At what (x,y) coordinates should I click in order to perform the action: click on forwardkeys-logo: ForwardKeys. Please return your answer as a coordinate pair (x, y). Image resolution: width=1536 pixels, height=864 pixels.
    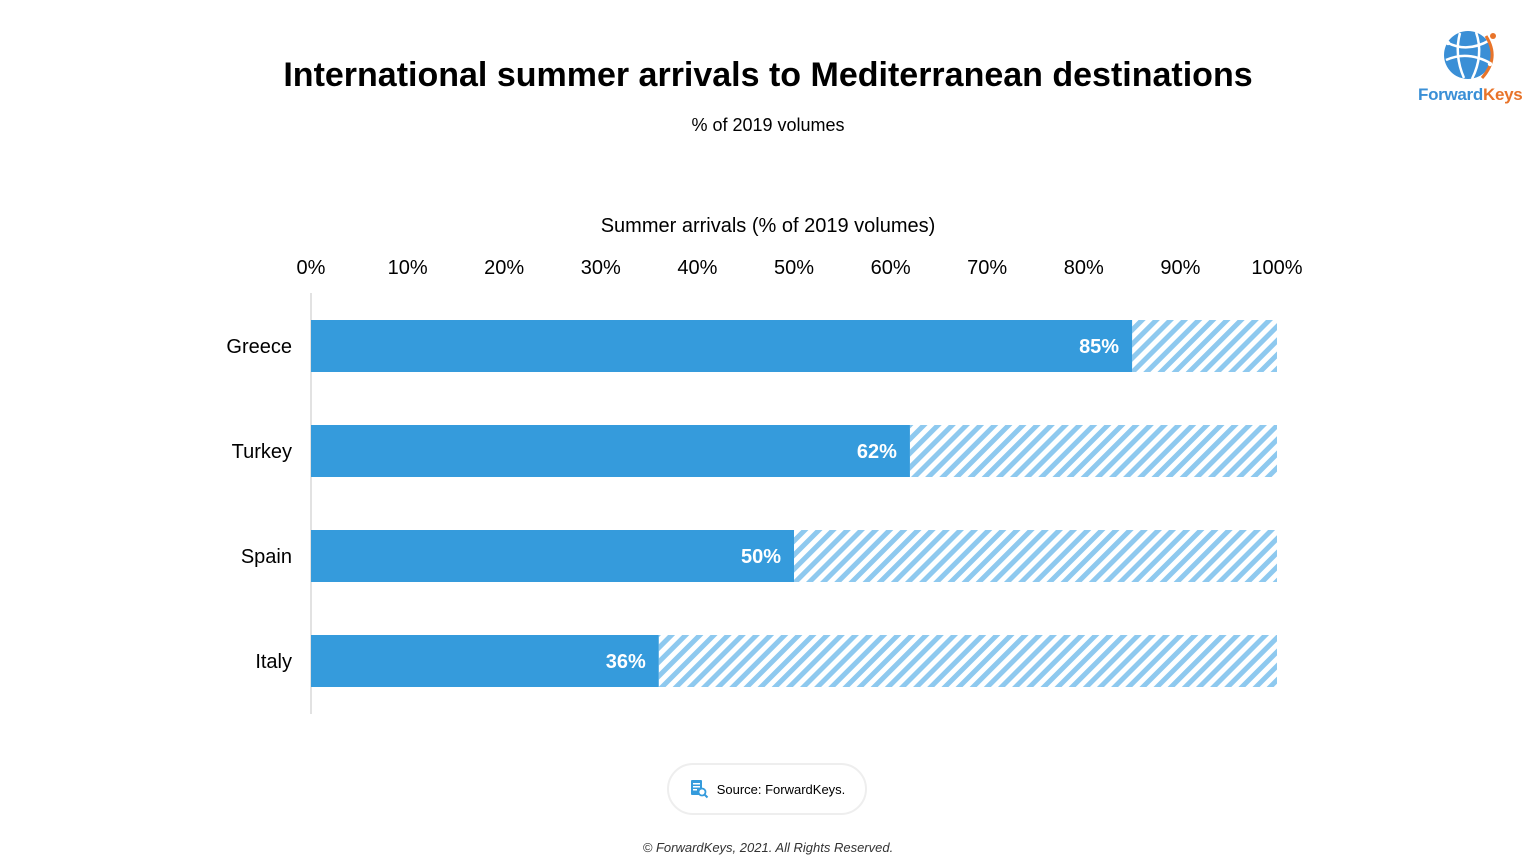
    Looking at the image, I should click on (1470, 68).